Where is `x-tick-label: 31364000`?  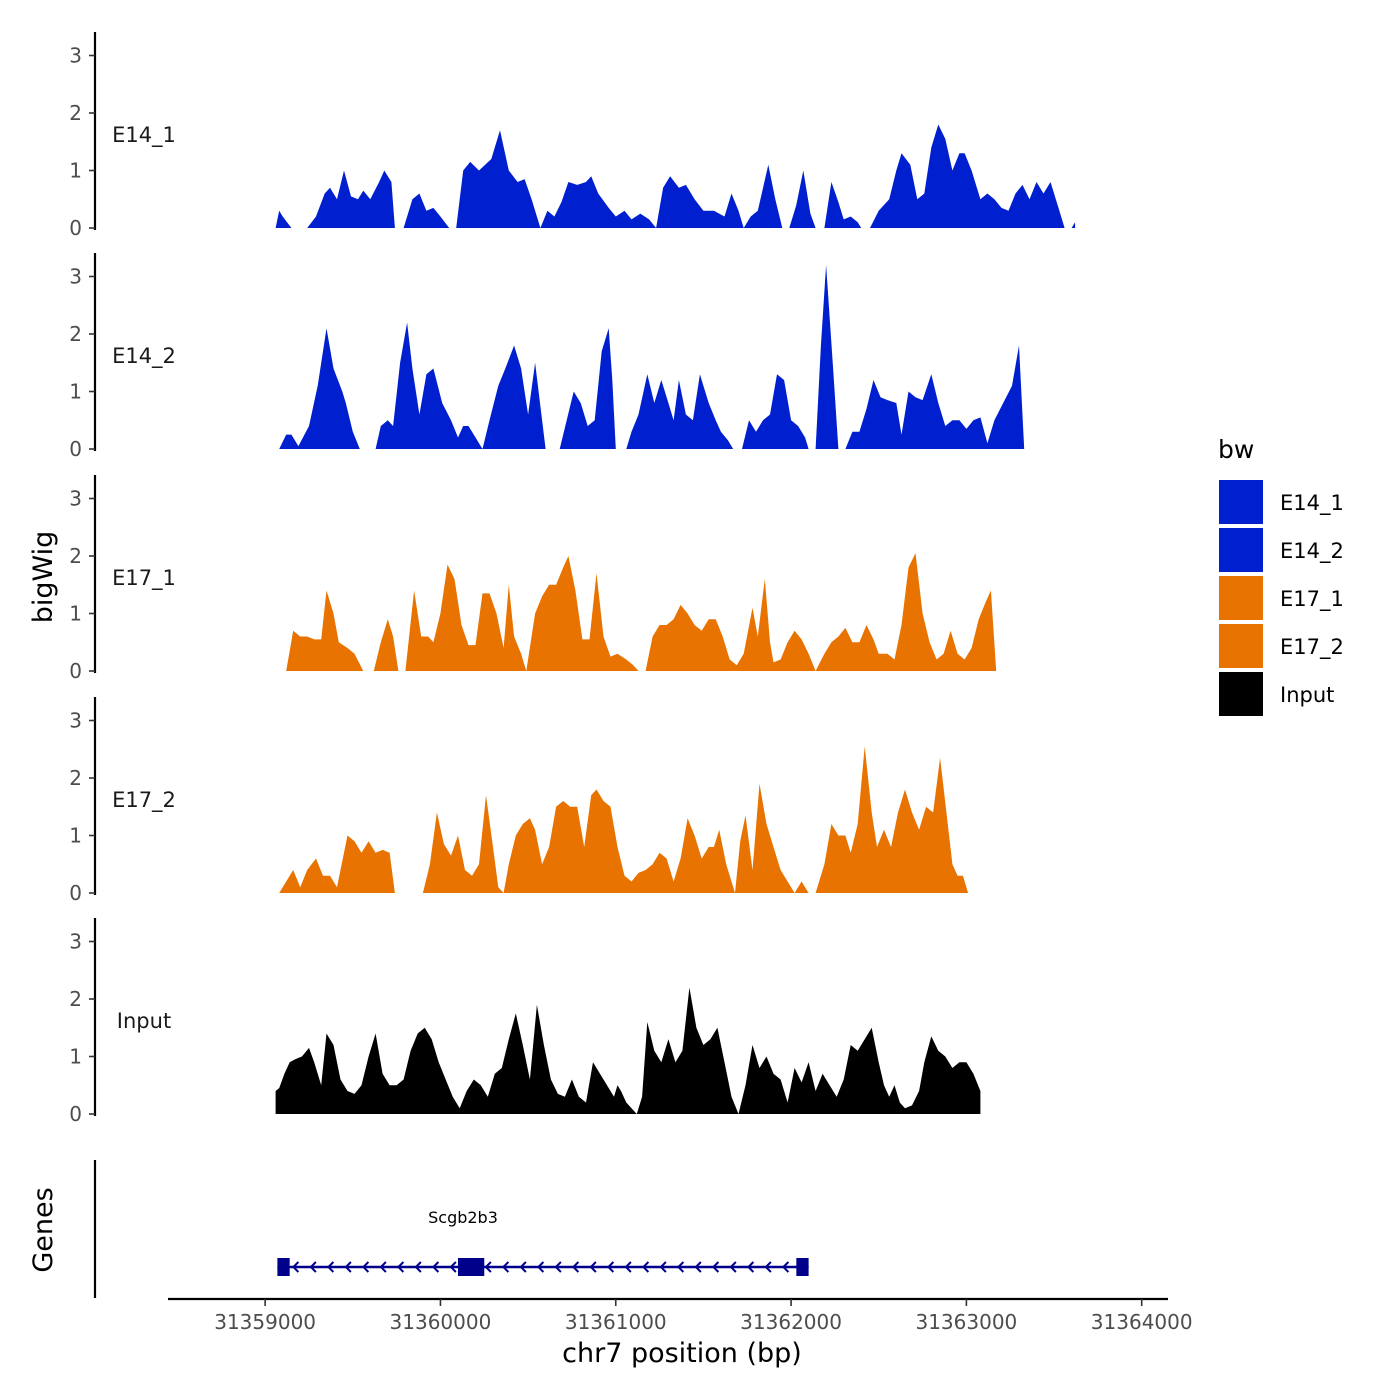
x-tick-label: 31364000 is located at coordinates (1142, 1322).